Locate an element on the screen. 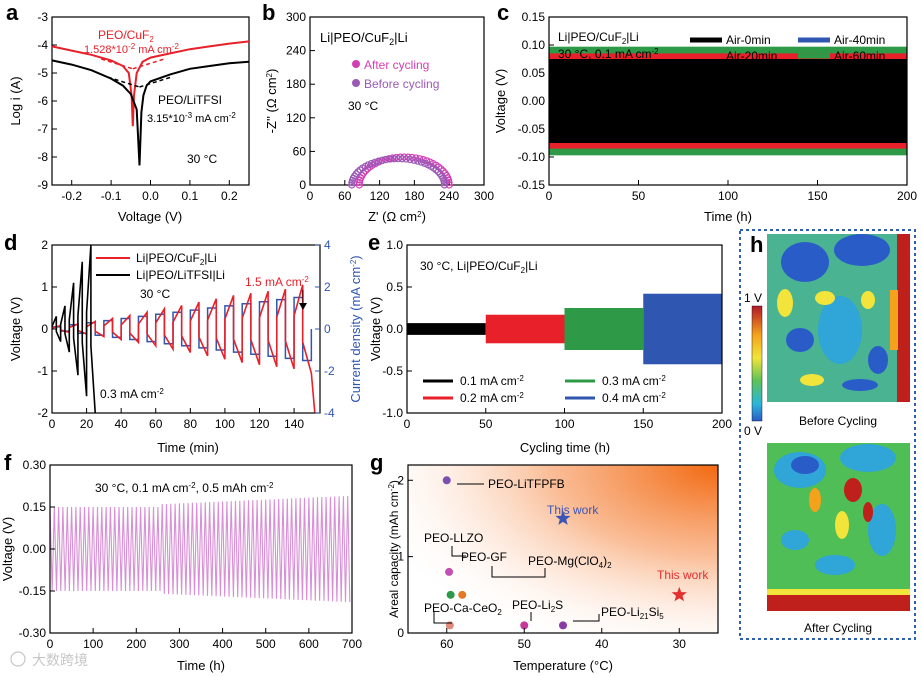 The height and width of the screenshot is (677, 922). panel-g-ylabel: Areal capacity (mAh cm-2) is located at coordinates (394, 549).